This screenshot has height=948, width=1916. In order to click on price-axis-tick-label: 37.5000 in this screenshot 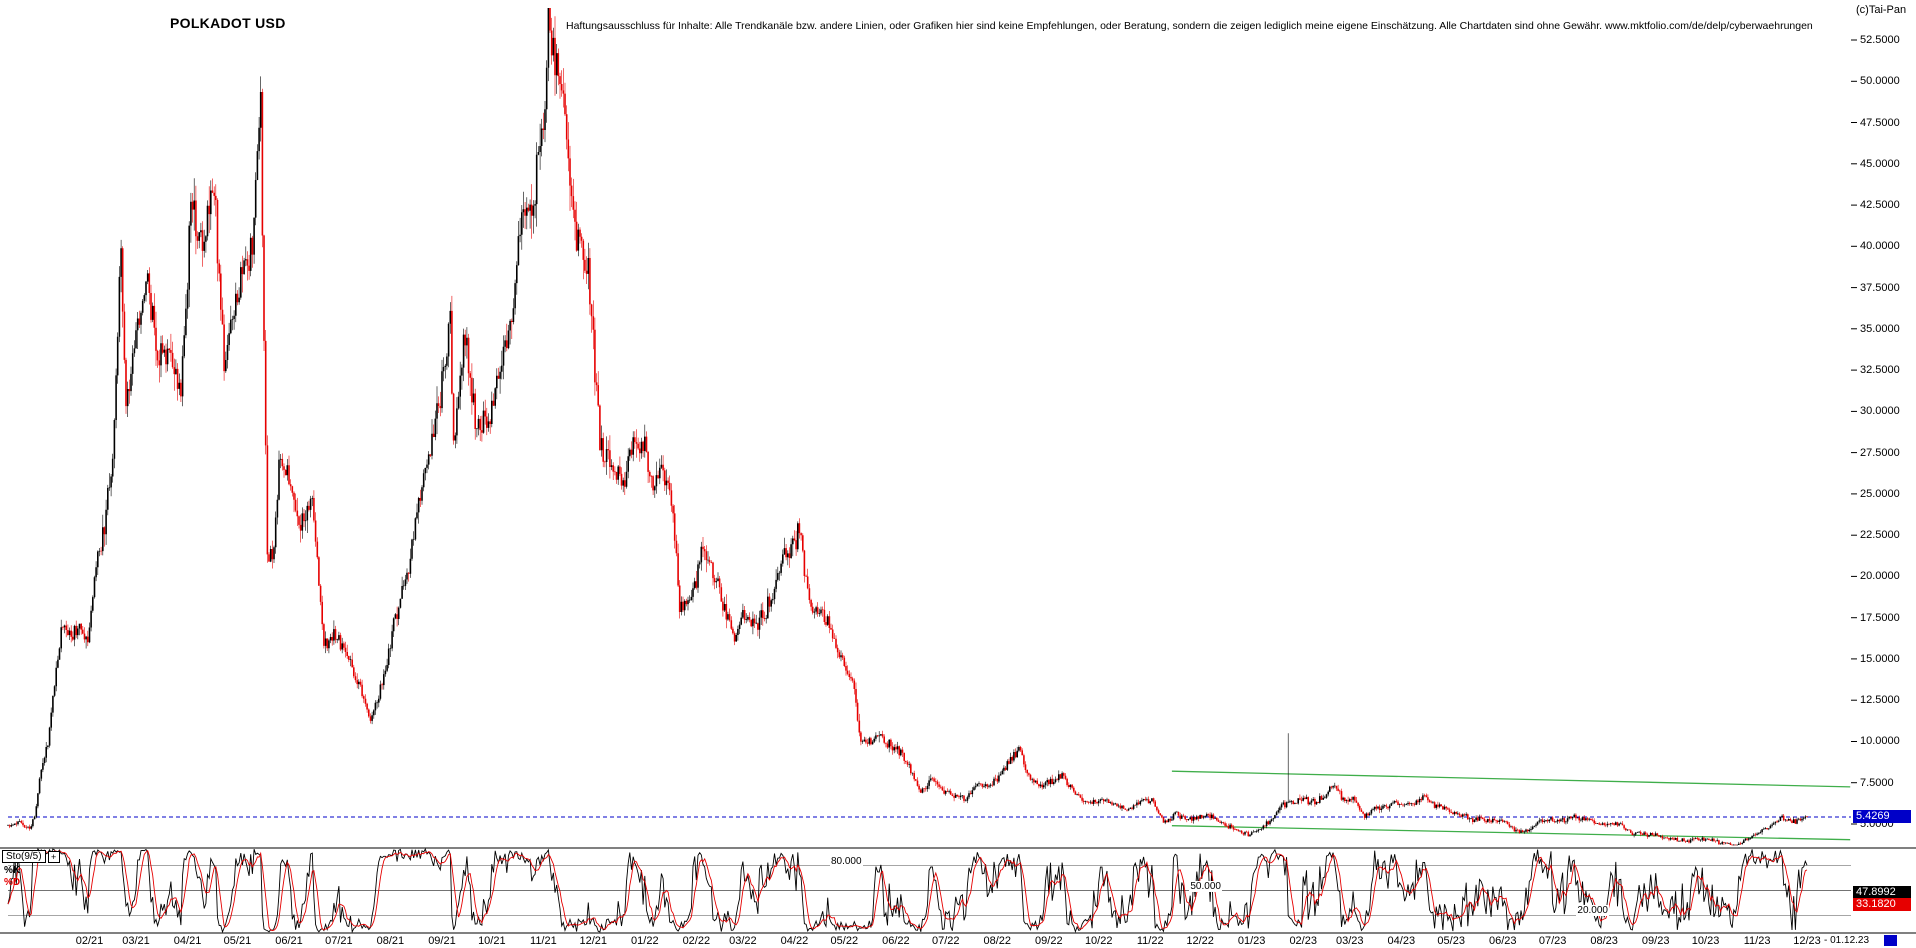, I will do `click(1880, 287)`.